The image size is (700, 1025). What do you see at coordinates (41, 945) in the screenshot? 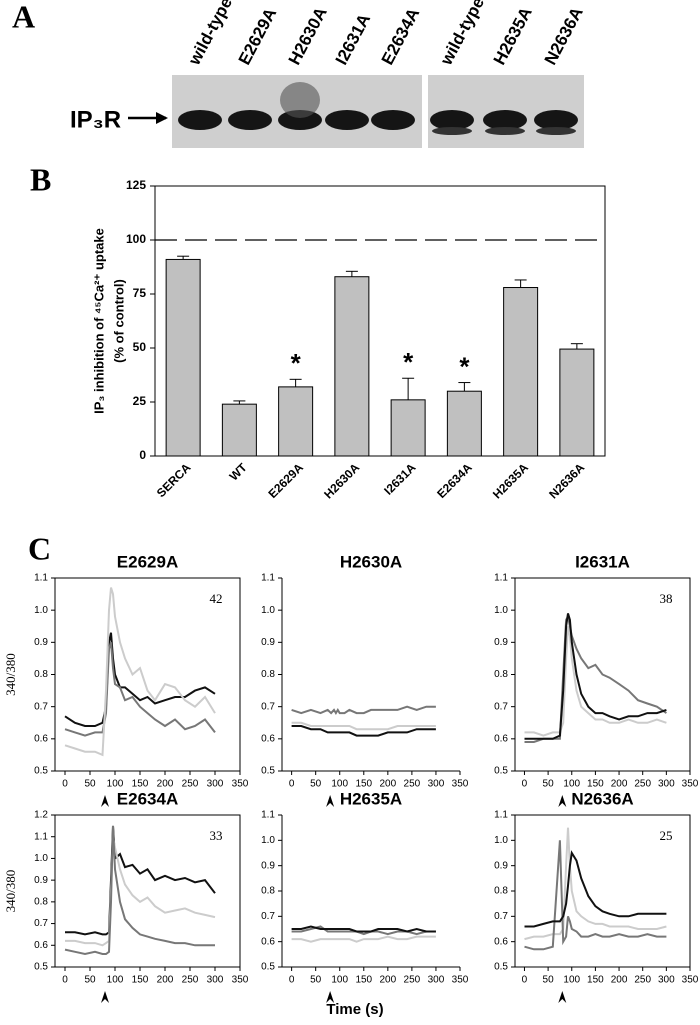
I see `y-tick-label: 0.6` at bounding box center [41, 945].